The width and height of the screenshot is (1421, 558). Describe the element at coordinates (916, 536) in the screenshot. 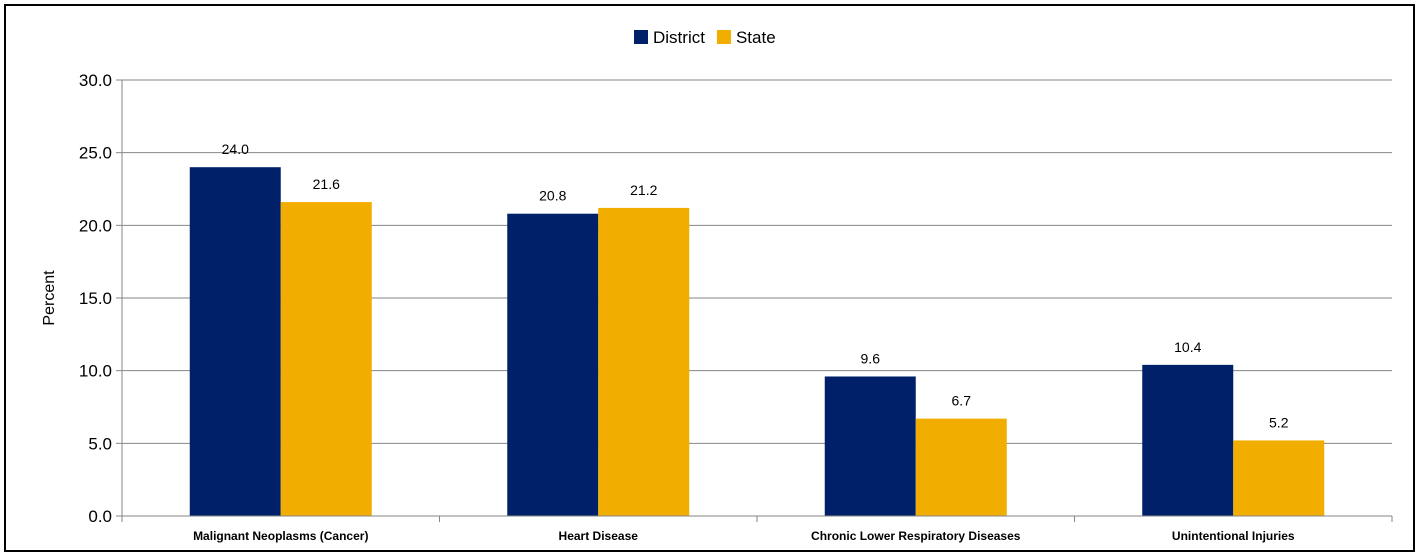

I see `category-label: Chronic Lower Respiratory Diseases` at that location.